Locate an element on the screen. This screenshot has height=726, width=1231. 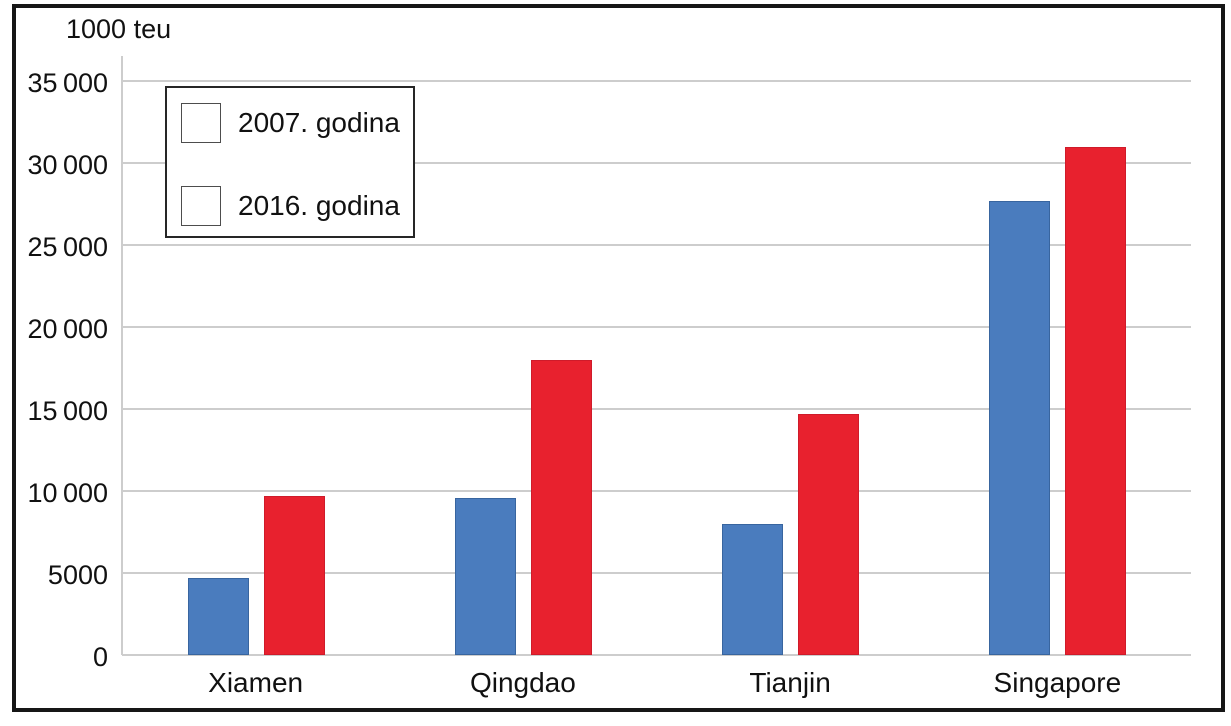
bar-qingdao-2016 is located at coordinates (561, 507).